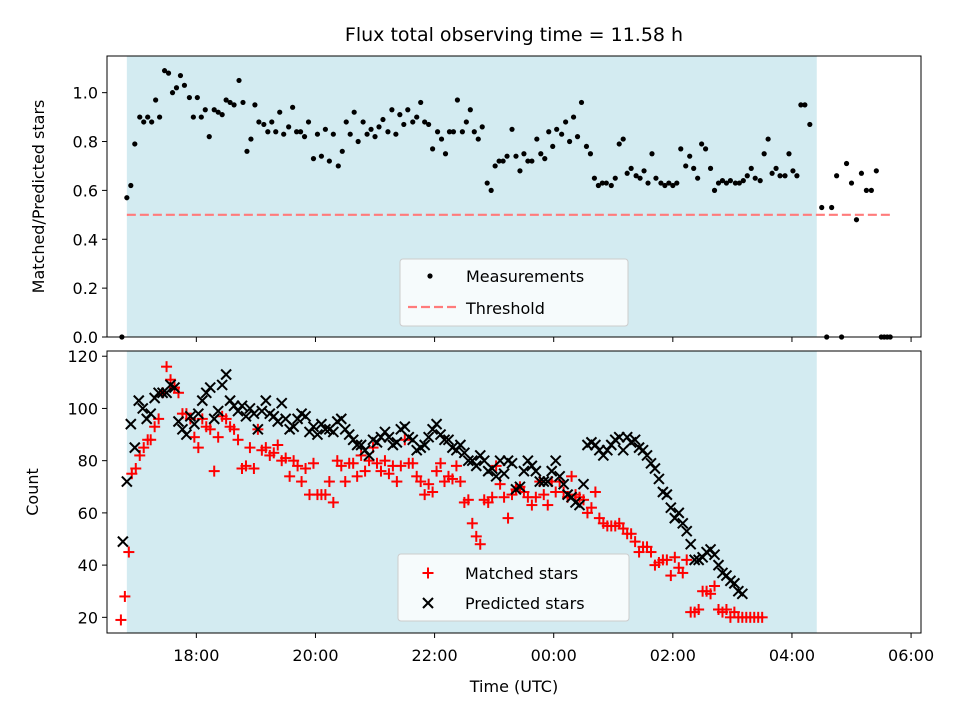 The width and height of the screenshot is (960, 720). I want to click on count-y-axis-label: Count, so click(32, 492).